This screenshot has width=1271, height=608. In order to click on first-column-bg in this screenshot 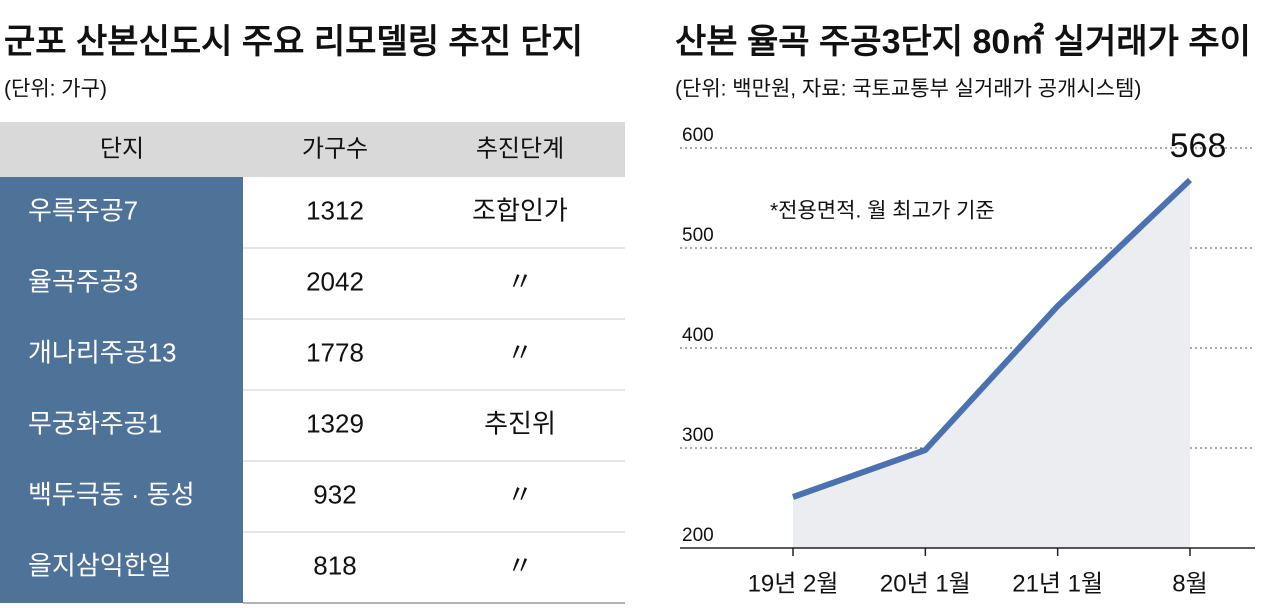, I will do `click(121, 390)`.